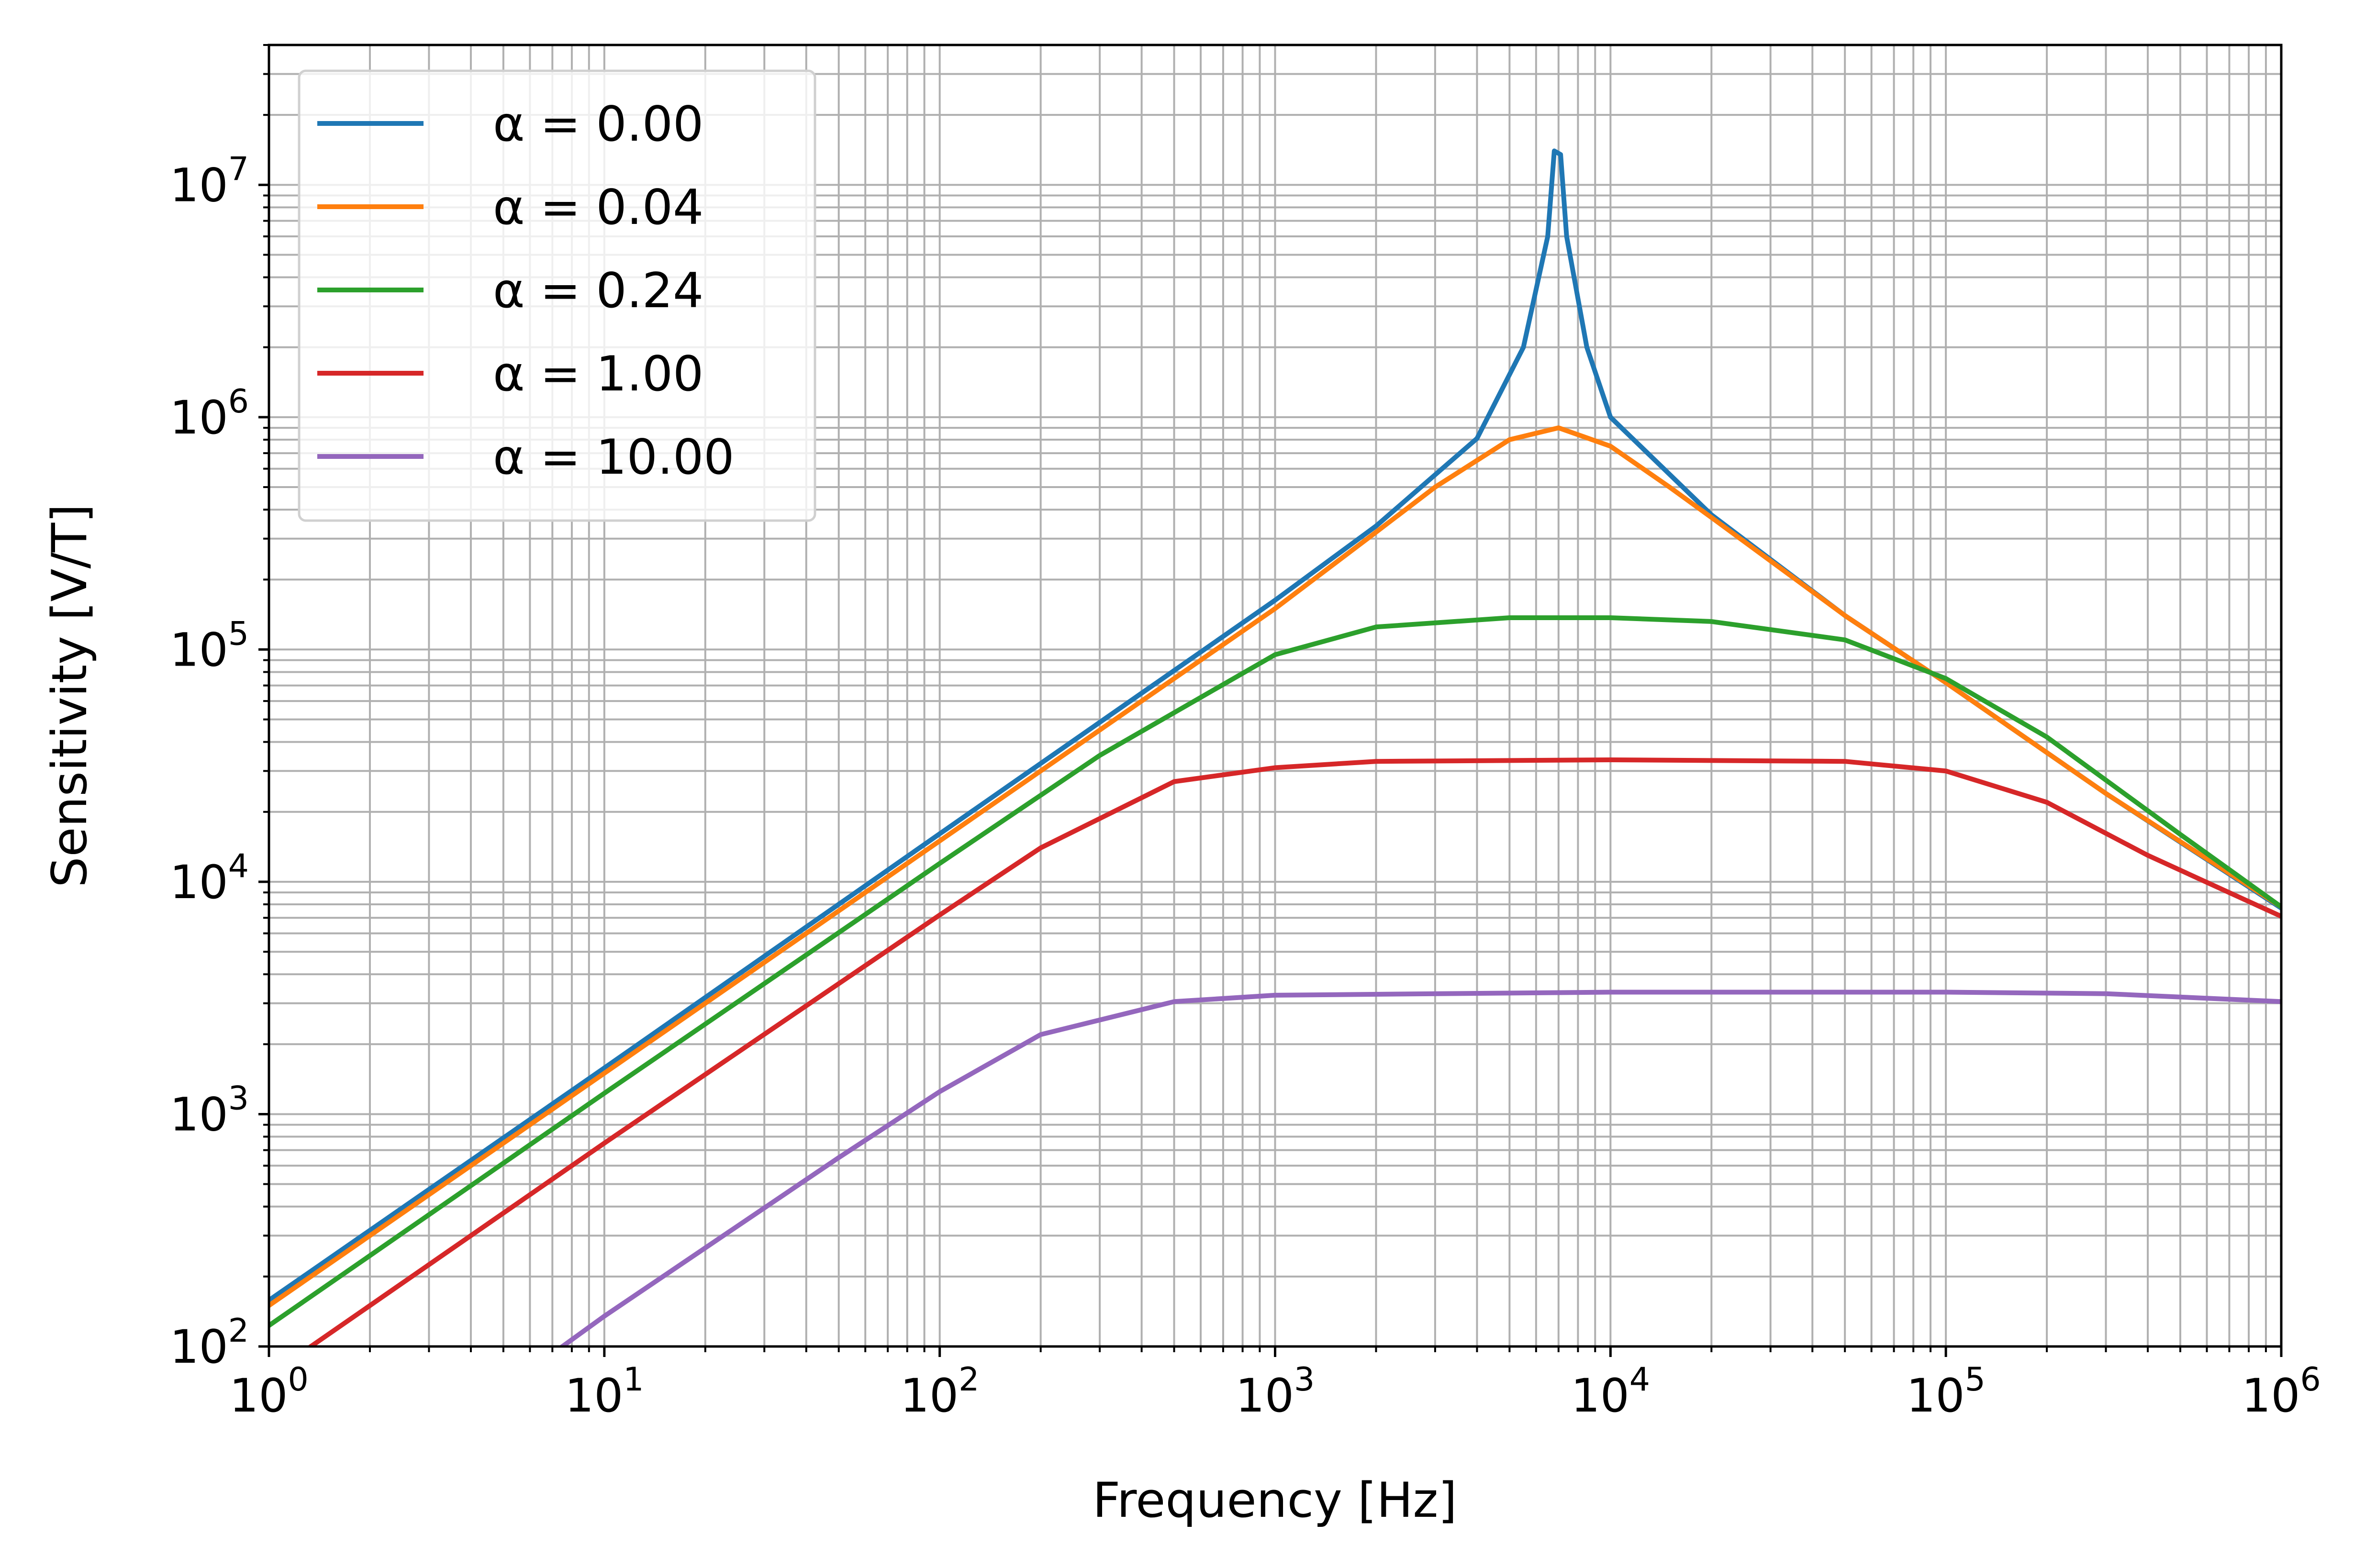  Describe the element at coordinates (939, 1392) in the screenshot. I see `x-tick-label: 10²` at that location.